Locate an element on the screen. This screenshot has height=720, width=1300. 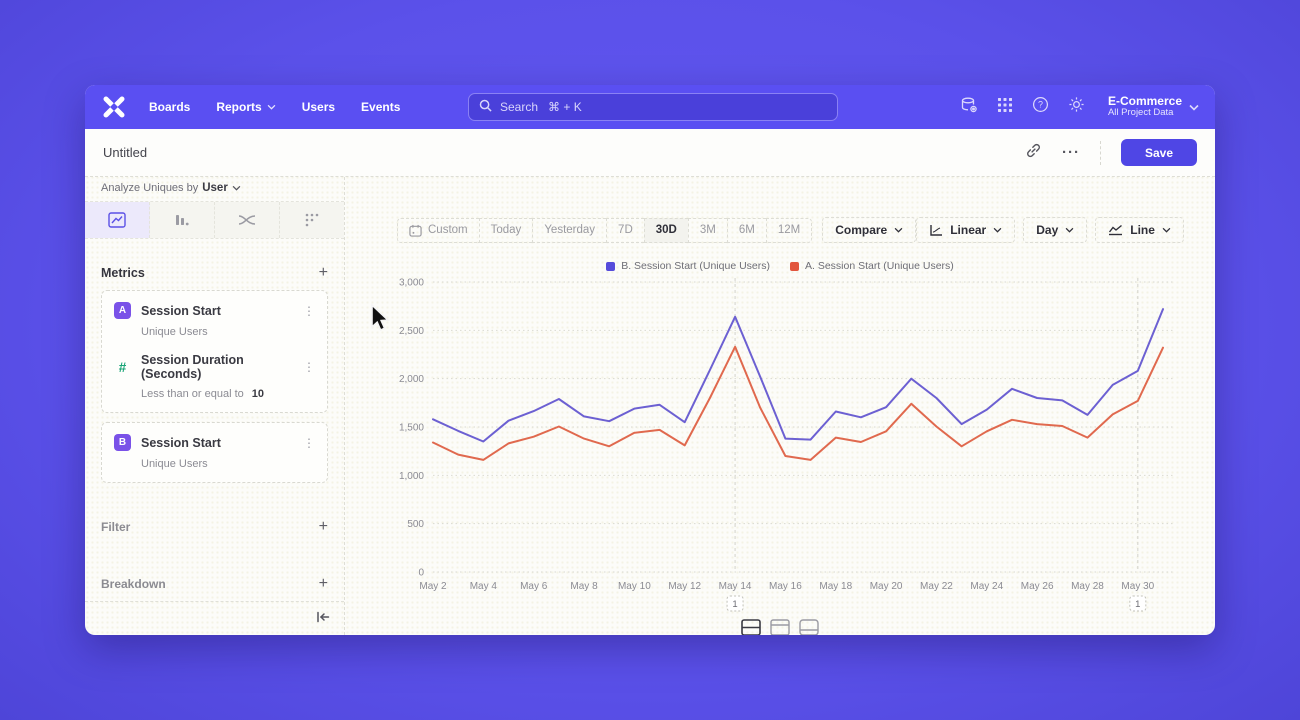
add-filter-button: + is located at coordinates (323, 526).